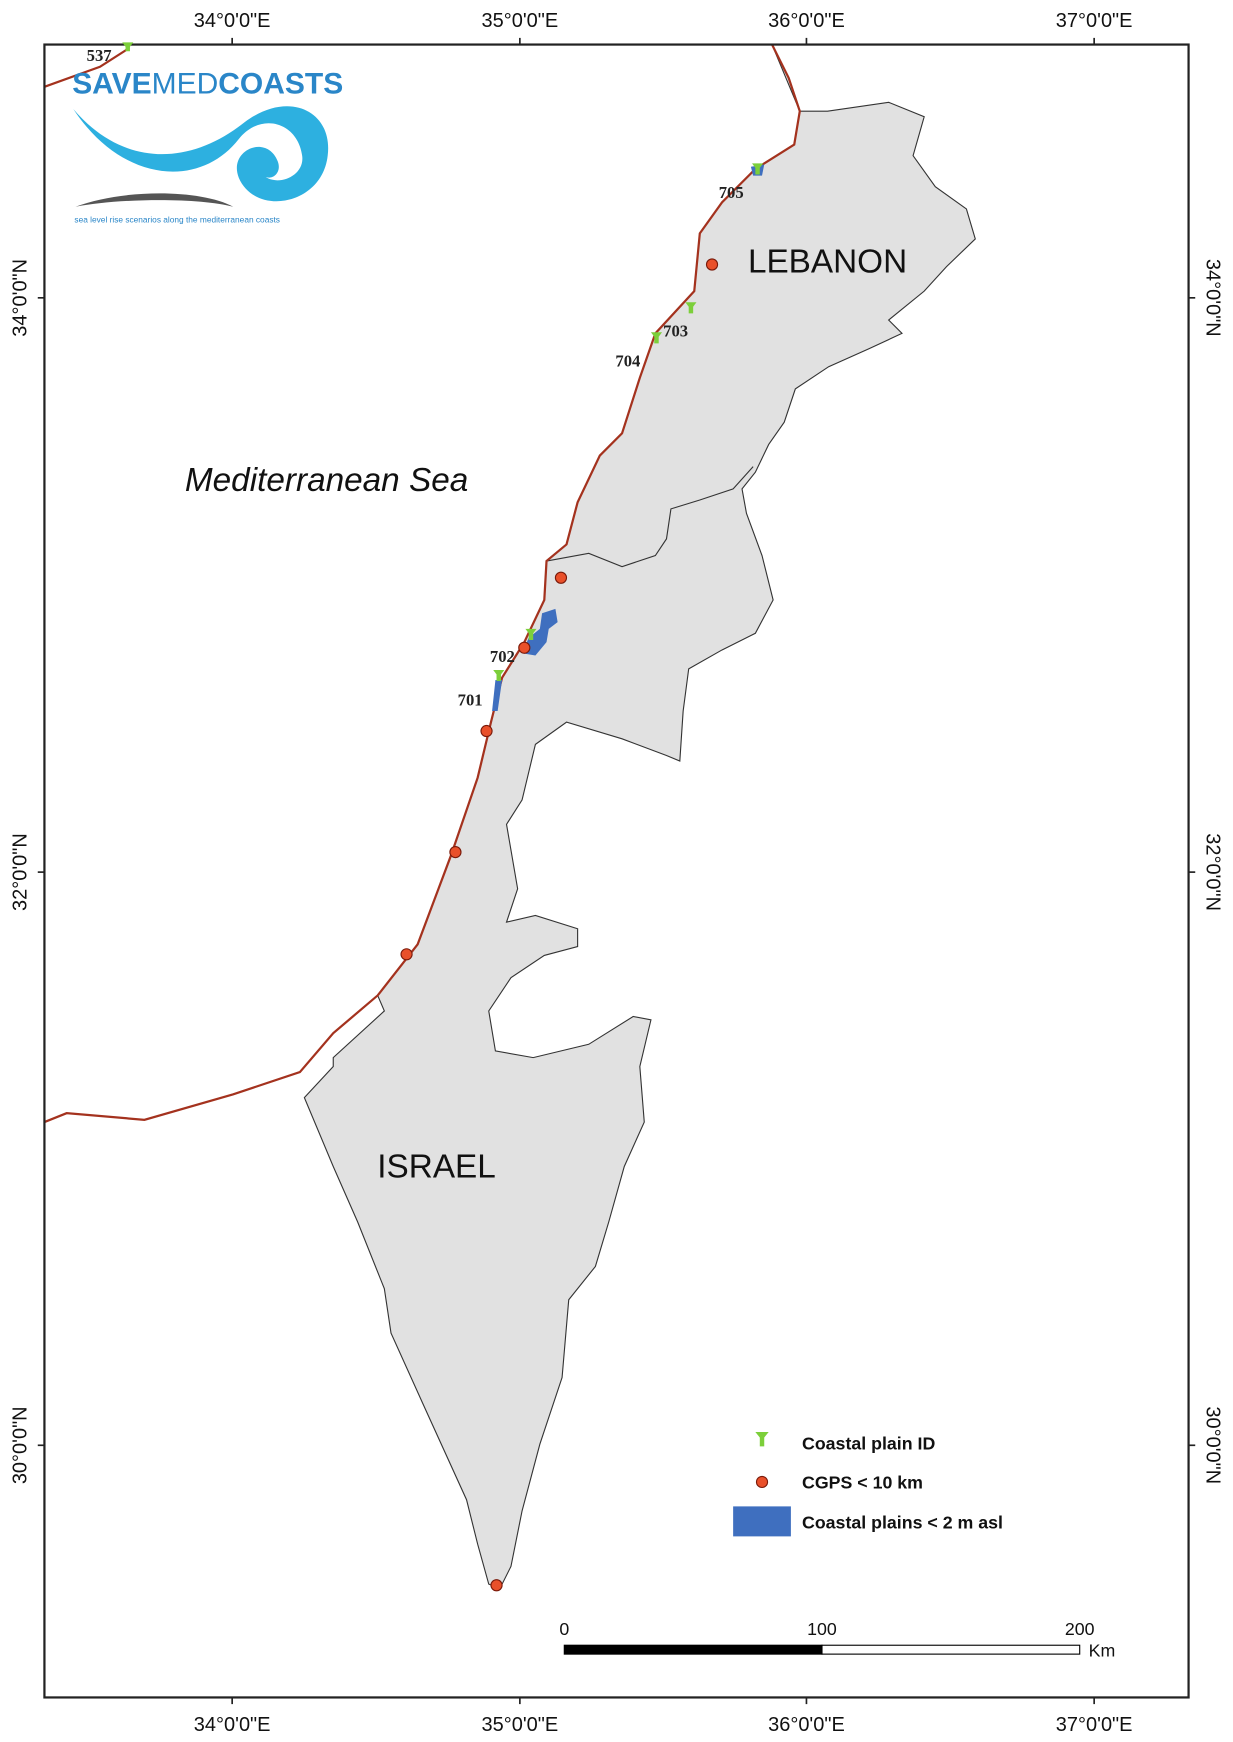 This screenshot has width=1233, height=1742. Describe the element at coordinates (502, 656) in the screenshot. I see `plain-id: 702` at that location.